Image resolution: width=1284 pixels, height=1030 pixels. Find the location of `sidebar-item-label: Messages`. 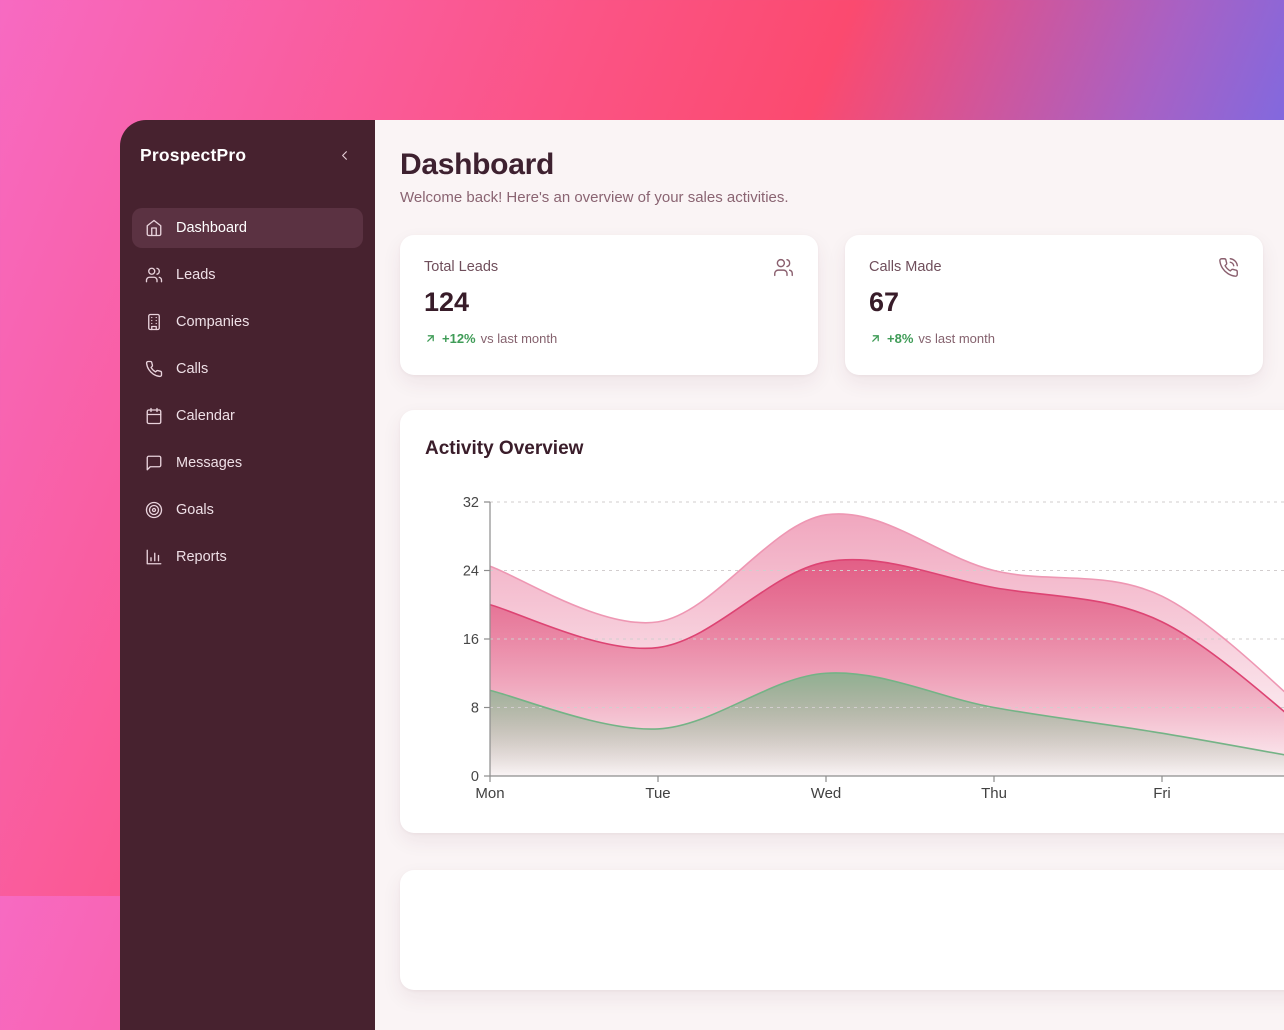

sidebar-item-label: Messages is located at coordinates (209, 463).